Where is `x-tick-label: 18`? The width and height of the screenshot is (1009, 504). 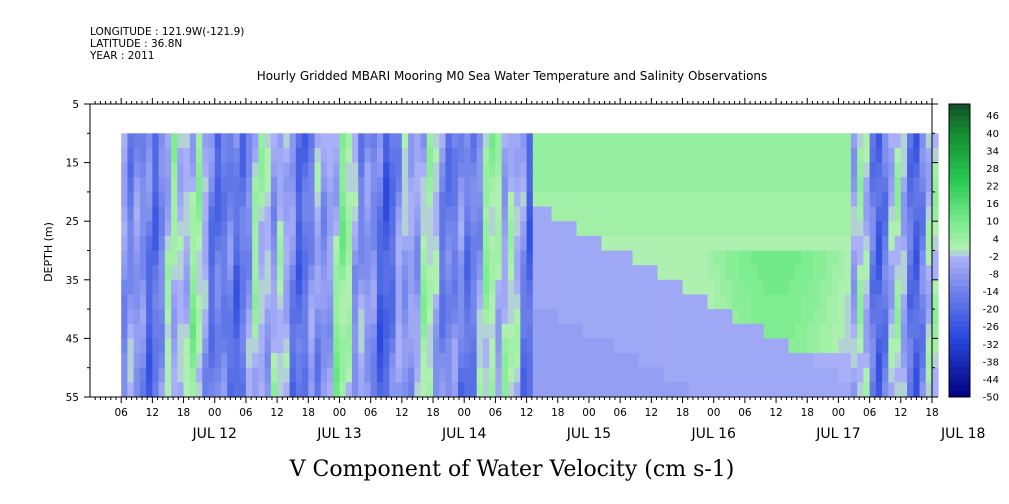 x-tick-label: 18 is located at coordinates (432, 413).